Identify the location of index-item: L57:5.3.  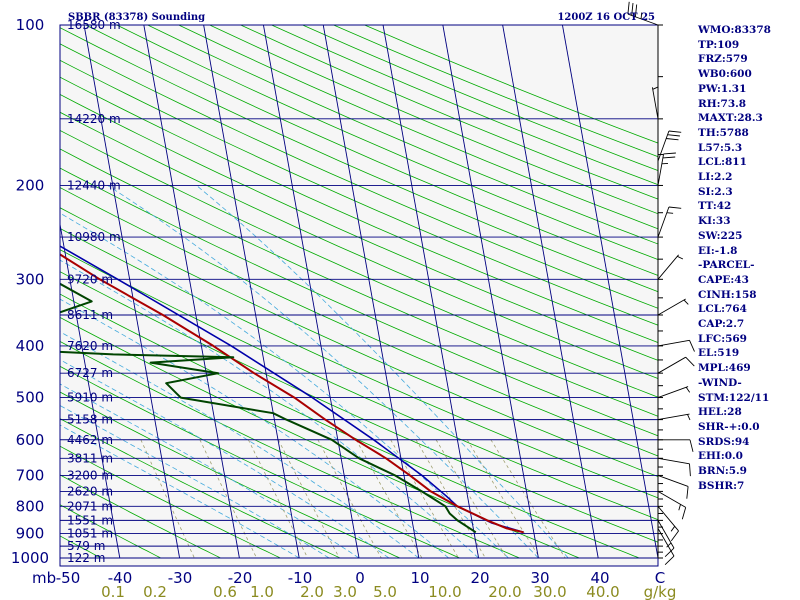
(720, 147).